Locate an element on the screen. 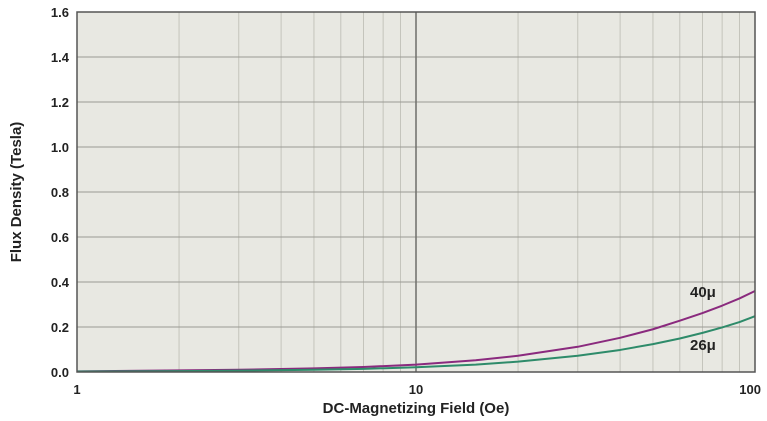 The width and height of the screenshot is (767, 421). y-tick-label: 0.6 is located at coordinates (60, 237).